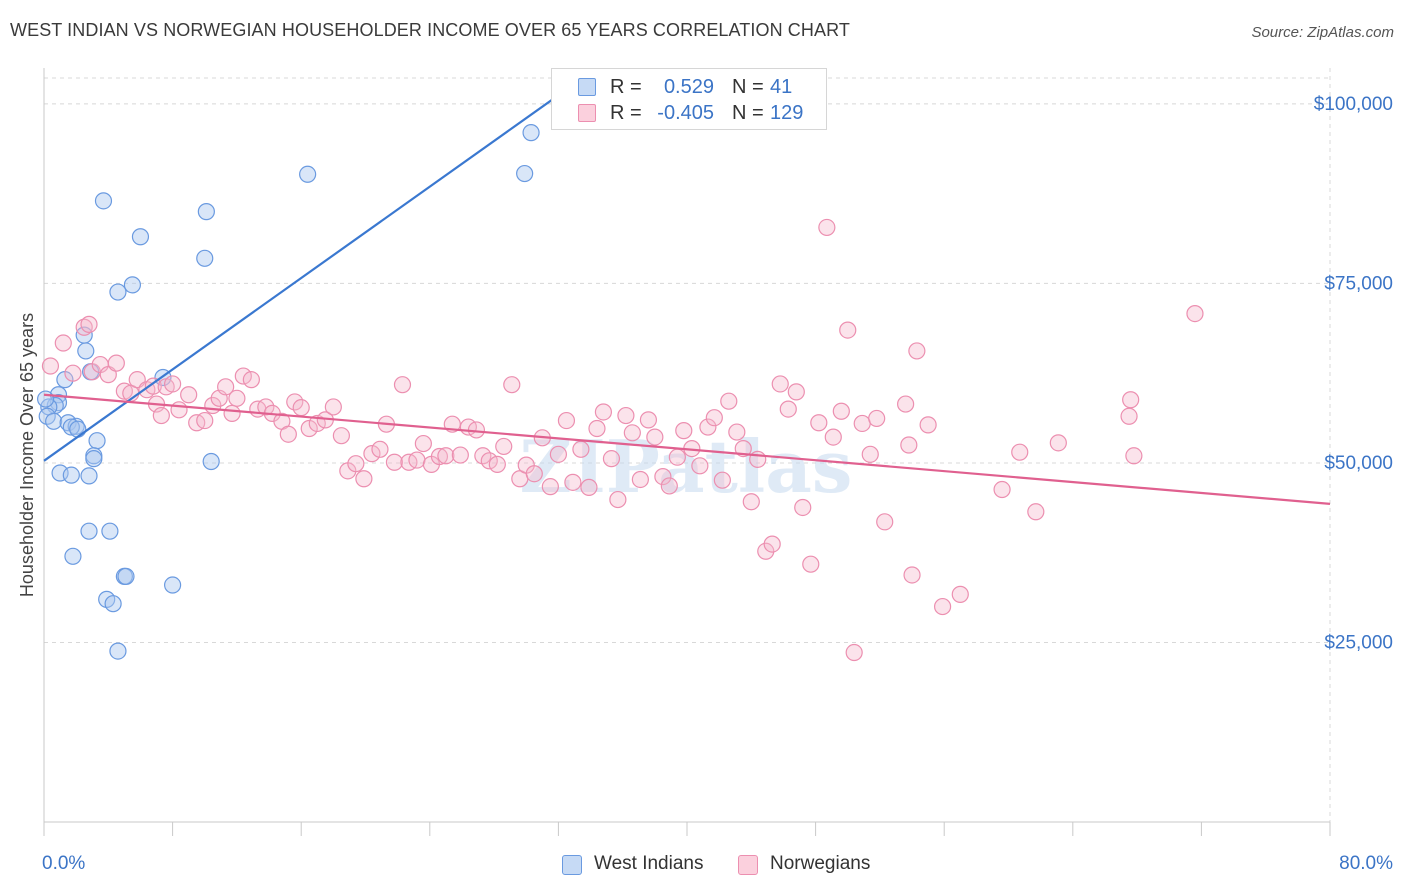 This screenshot has width=1406, height=892. I want to click on y-tick-label: $50,000, so click(1358, 463).